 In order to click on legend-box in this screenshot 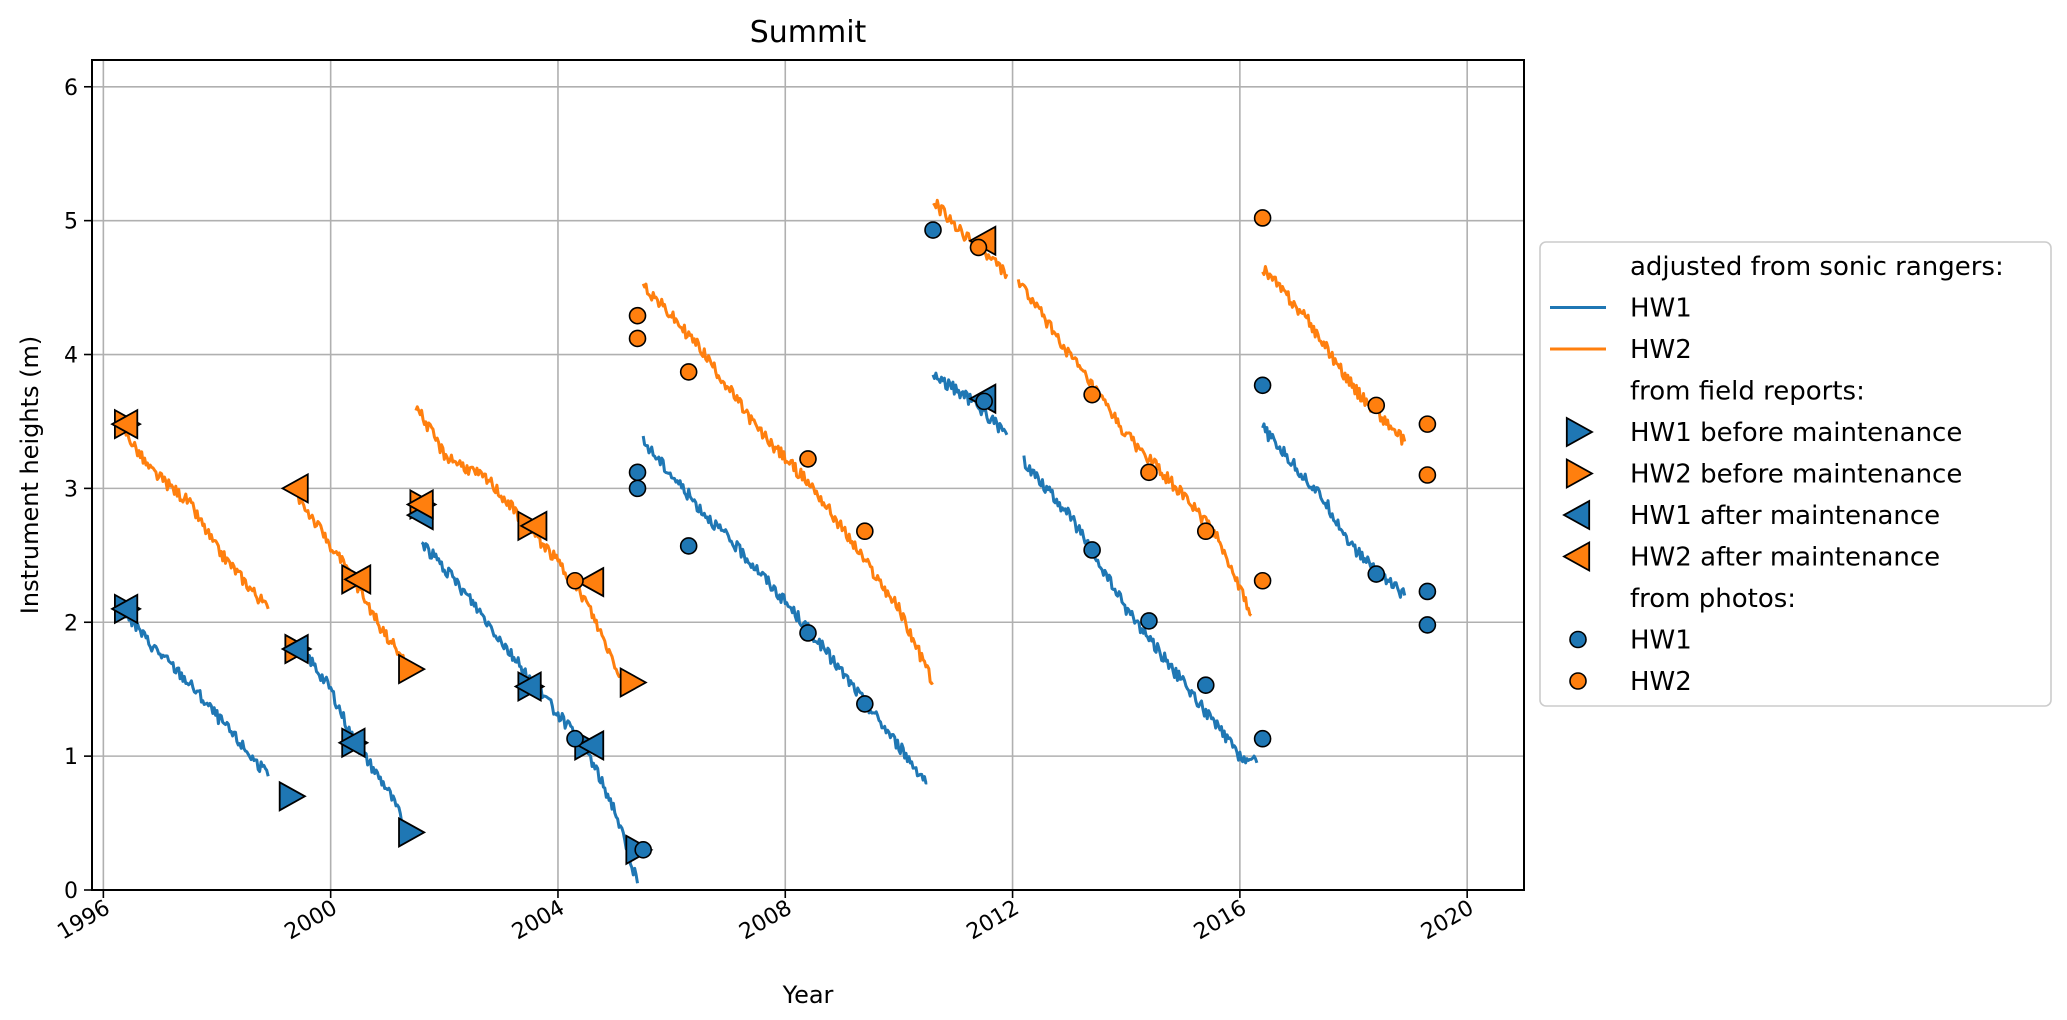, I will do `click(1795, 474)`.